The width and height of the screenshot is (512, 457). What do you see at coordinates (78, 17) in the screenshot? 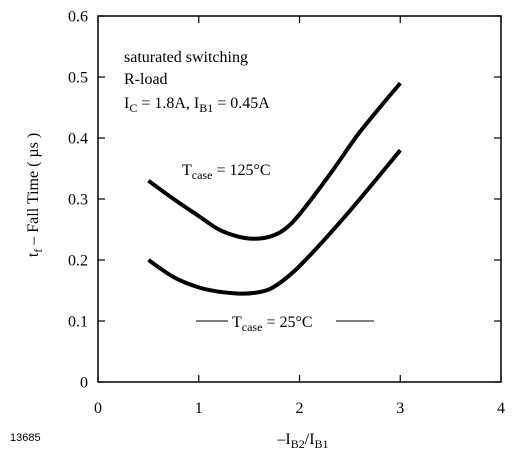
I see `y-tick-label: 0.6` at bounding box center [78, 17].